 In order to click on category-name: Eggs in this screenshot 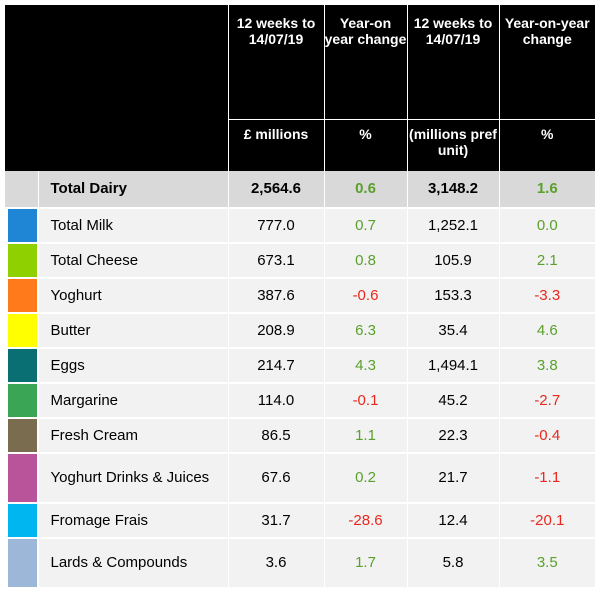, I will do `click(132, 366)`.